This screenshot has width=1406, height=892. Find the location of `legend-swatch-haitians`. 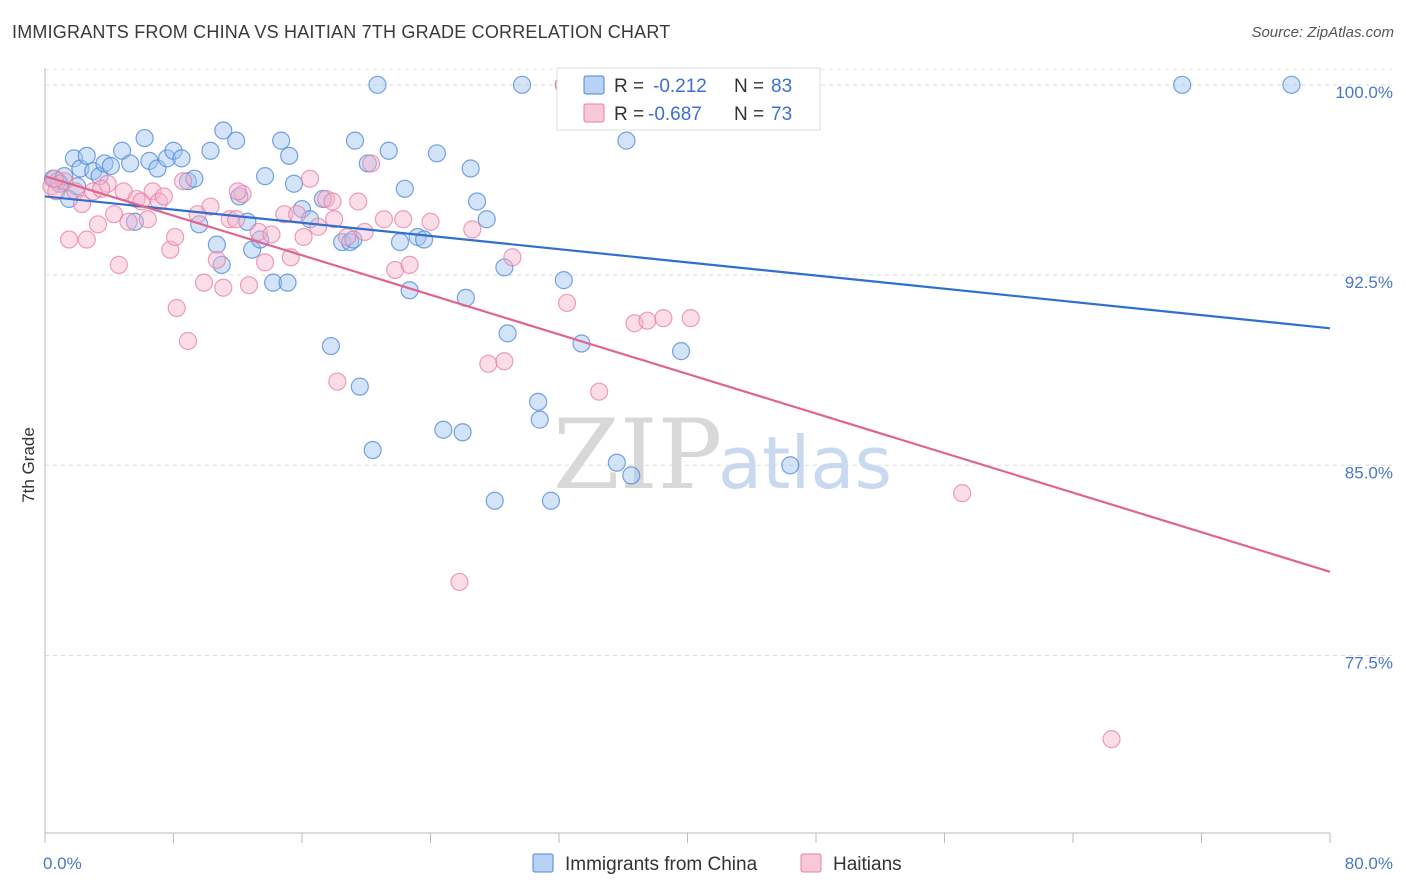

legend-swatch-haitians is located at coordinates (594, 113).